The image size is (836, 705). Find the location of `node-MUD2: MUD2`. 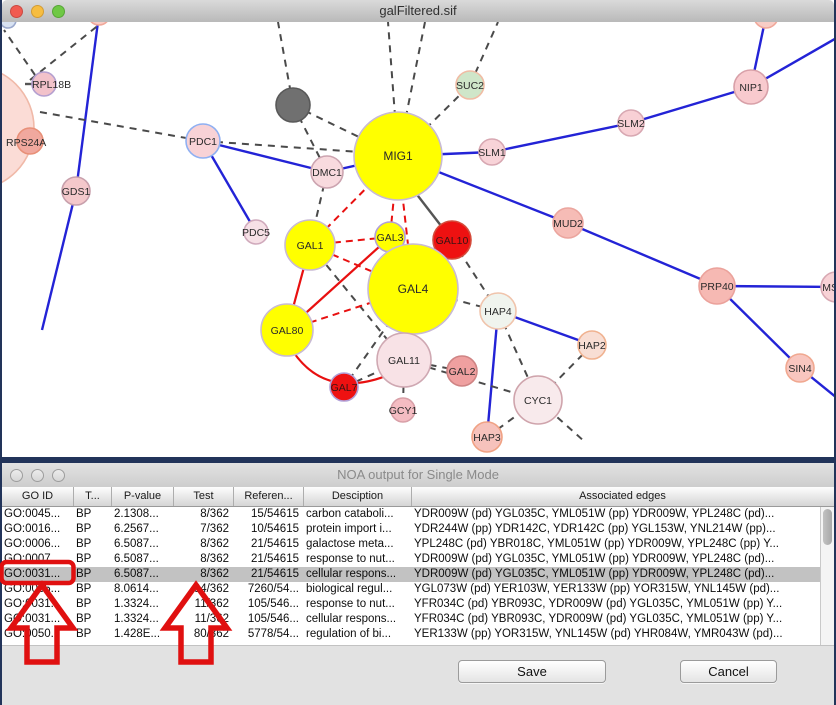

node-MUD2: MUD2 is located at coordinates (568, 223).